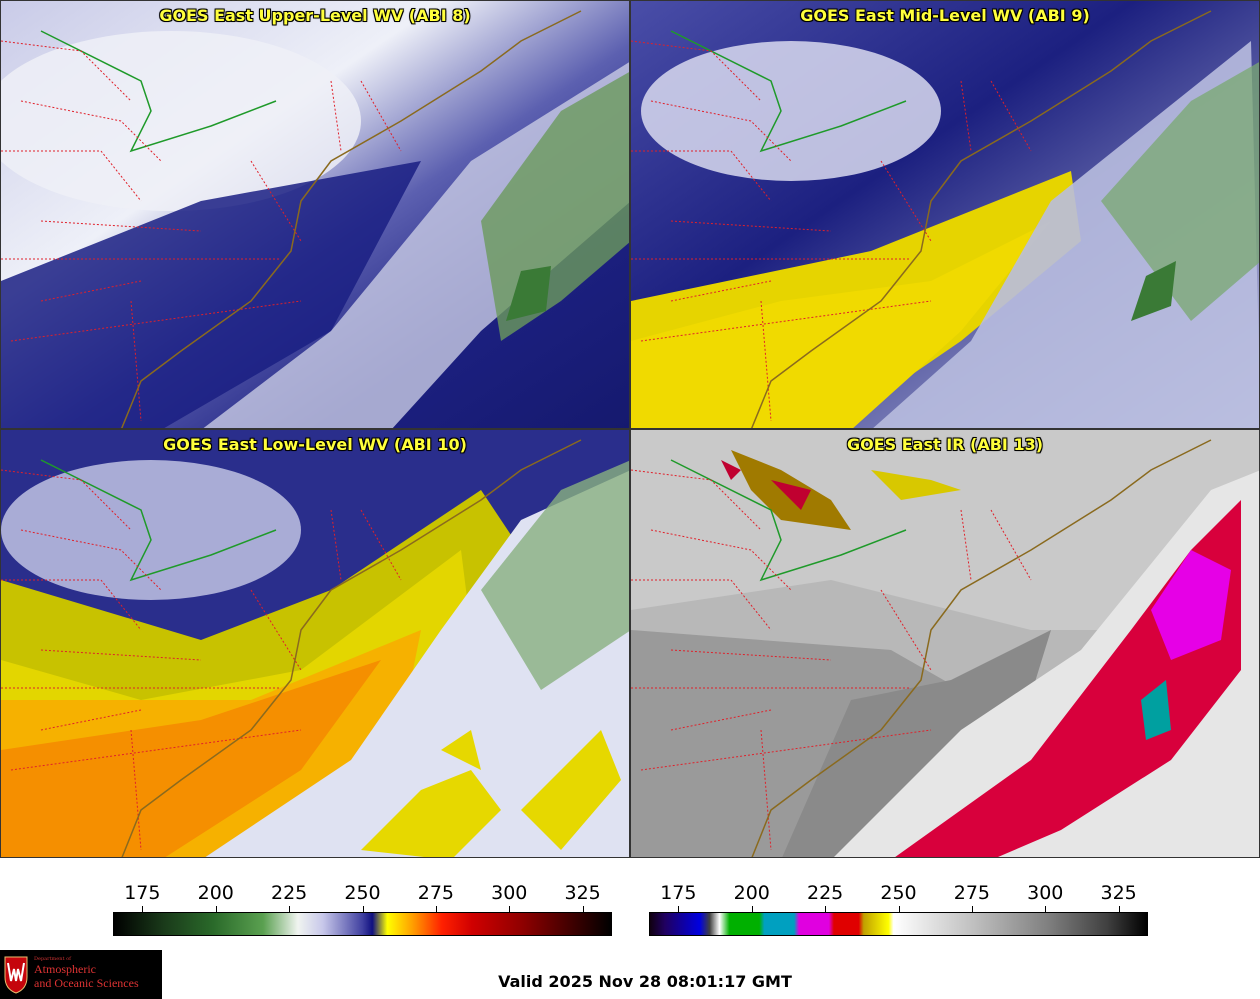 The height and width of the screenshot is (999, 1260). What do you see at coordinates (215, 893) in the screenshot?
I see `wv-tick-label: 200` at bounding box center [215, 893].